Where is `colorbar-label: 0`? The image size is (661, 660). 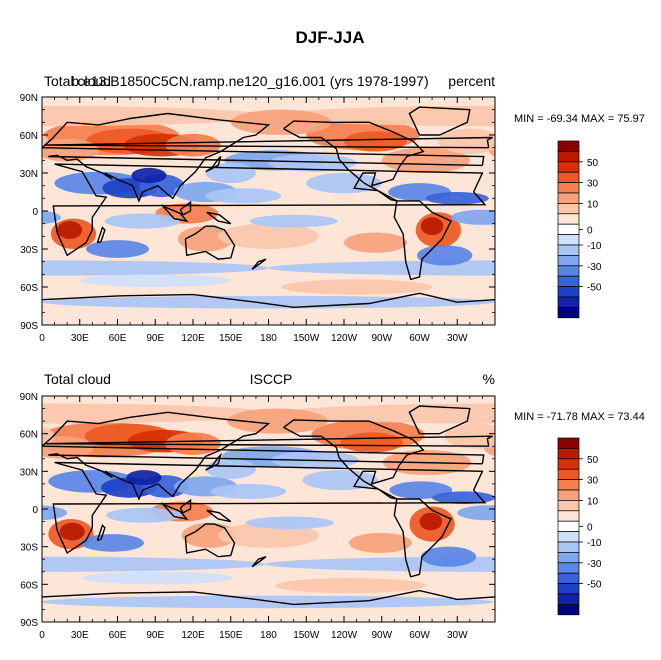
colorbar-label: 0 is located at coordinates (590, 230).